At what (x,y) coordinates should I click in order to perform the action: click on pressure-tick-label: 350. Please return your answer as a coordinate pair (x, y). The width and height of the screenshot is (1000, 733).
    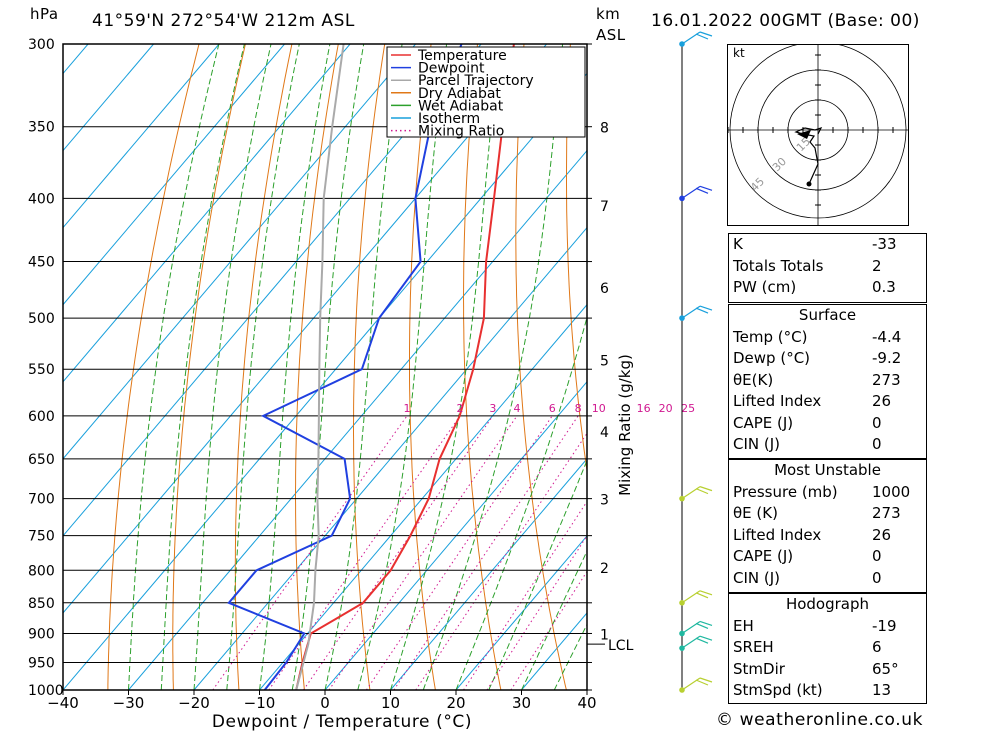
    Looking at the image, I should click on (41, 128).